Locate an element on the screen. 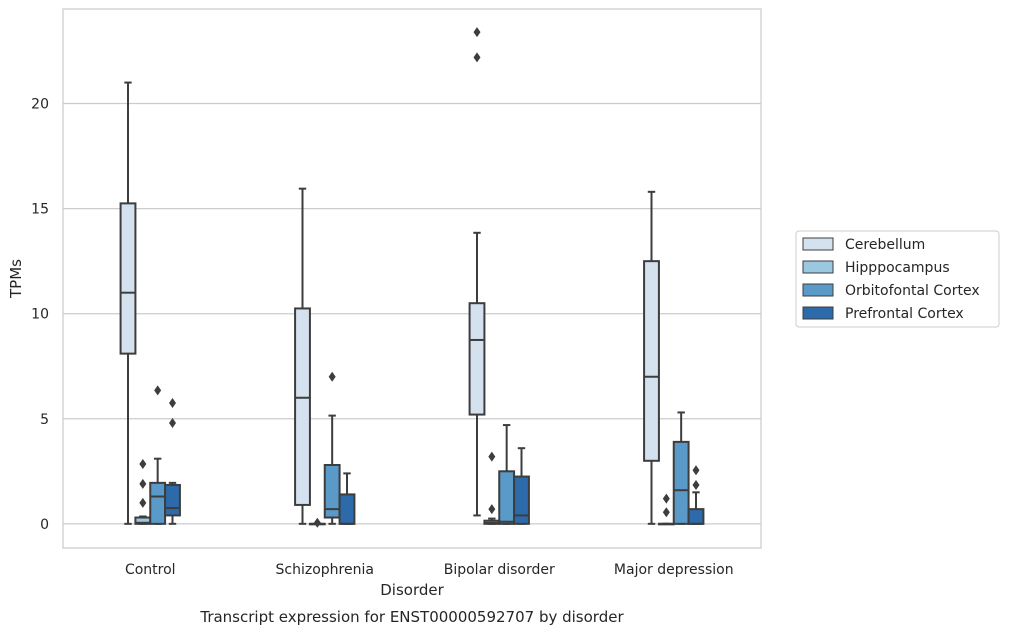 This screenshot has height=634, width=1009. x-tick-label: Control is located at coordinates (150, 570).